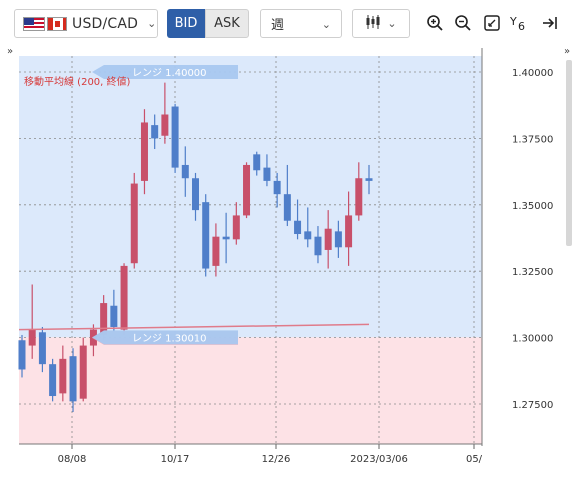 This screenshot has width=572, height=478. What do you see at coordinates (169, 73) in the screenshot?
I see `upper-range-tag-label: レンジ 1.40000` at bounding box center [169, 73].